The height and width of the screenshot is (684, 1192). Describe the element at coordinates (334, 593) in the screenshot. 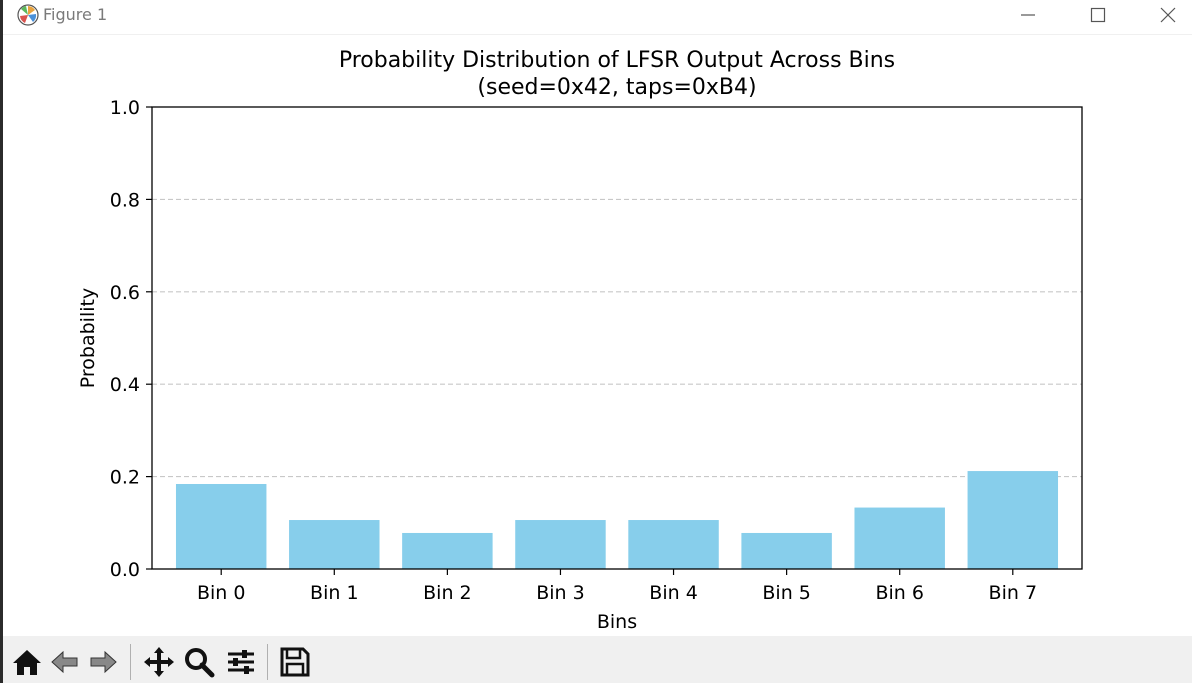

I see `x-tick-label: Bin 1` at that location.